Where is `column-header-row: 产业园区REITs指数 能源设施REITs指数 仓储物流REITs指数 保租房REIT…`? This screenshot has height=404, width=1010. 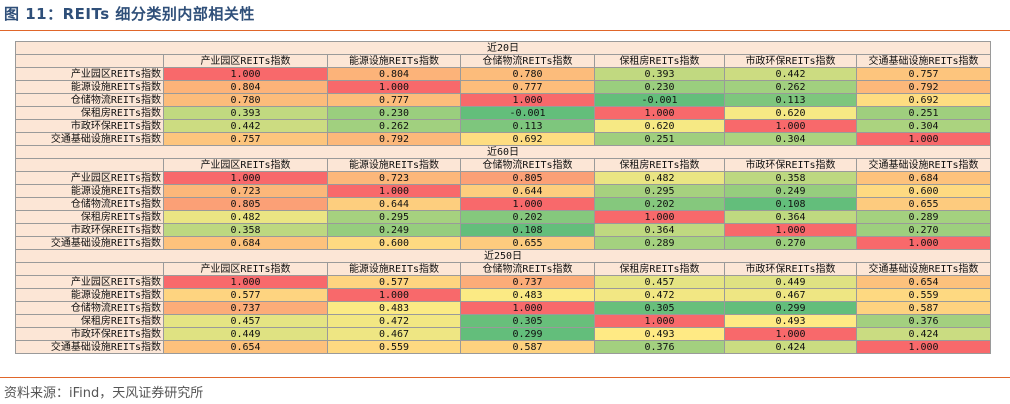
column-header-row: 产业园区REITs指数 能源设施REITs指数 仓储物流REITs指数 保租房REIT… is located at coordinates (503, 269).